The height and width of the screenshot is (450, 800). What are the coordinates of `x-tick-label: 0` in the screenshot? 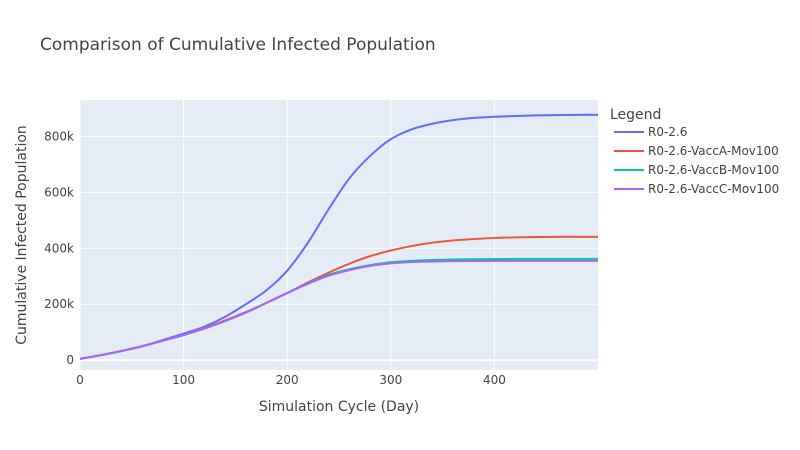 It's located at (80, 380).